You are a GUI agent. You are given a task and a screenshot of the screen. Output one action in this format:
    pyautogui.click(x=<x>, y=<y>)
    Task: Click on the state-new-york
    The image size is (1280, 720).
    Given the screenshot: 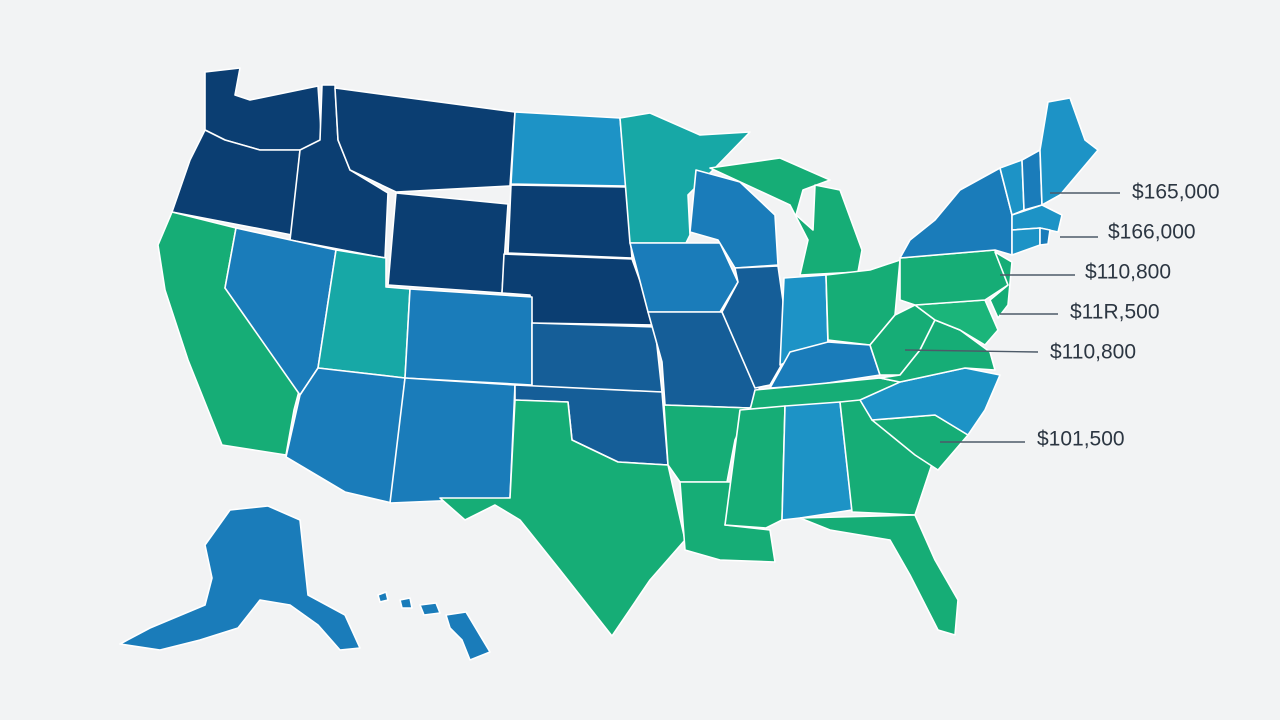 What is the action you would take?
    pyautogui.click(x=956, y=213)
    